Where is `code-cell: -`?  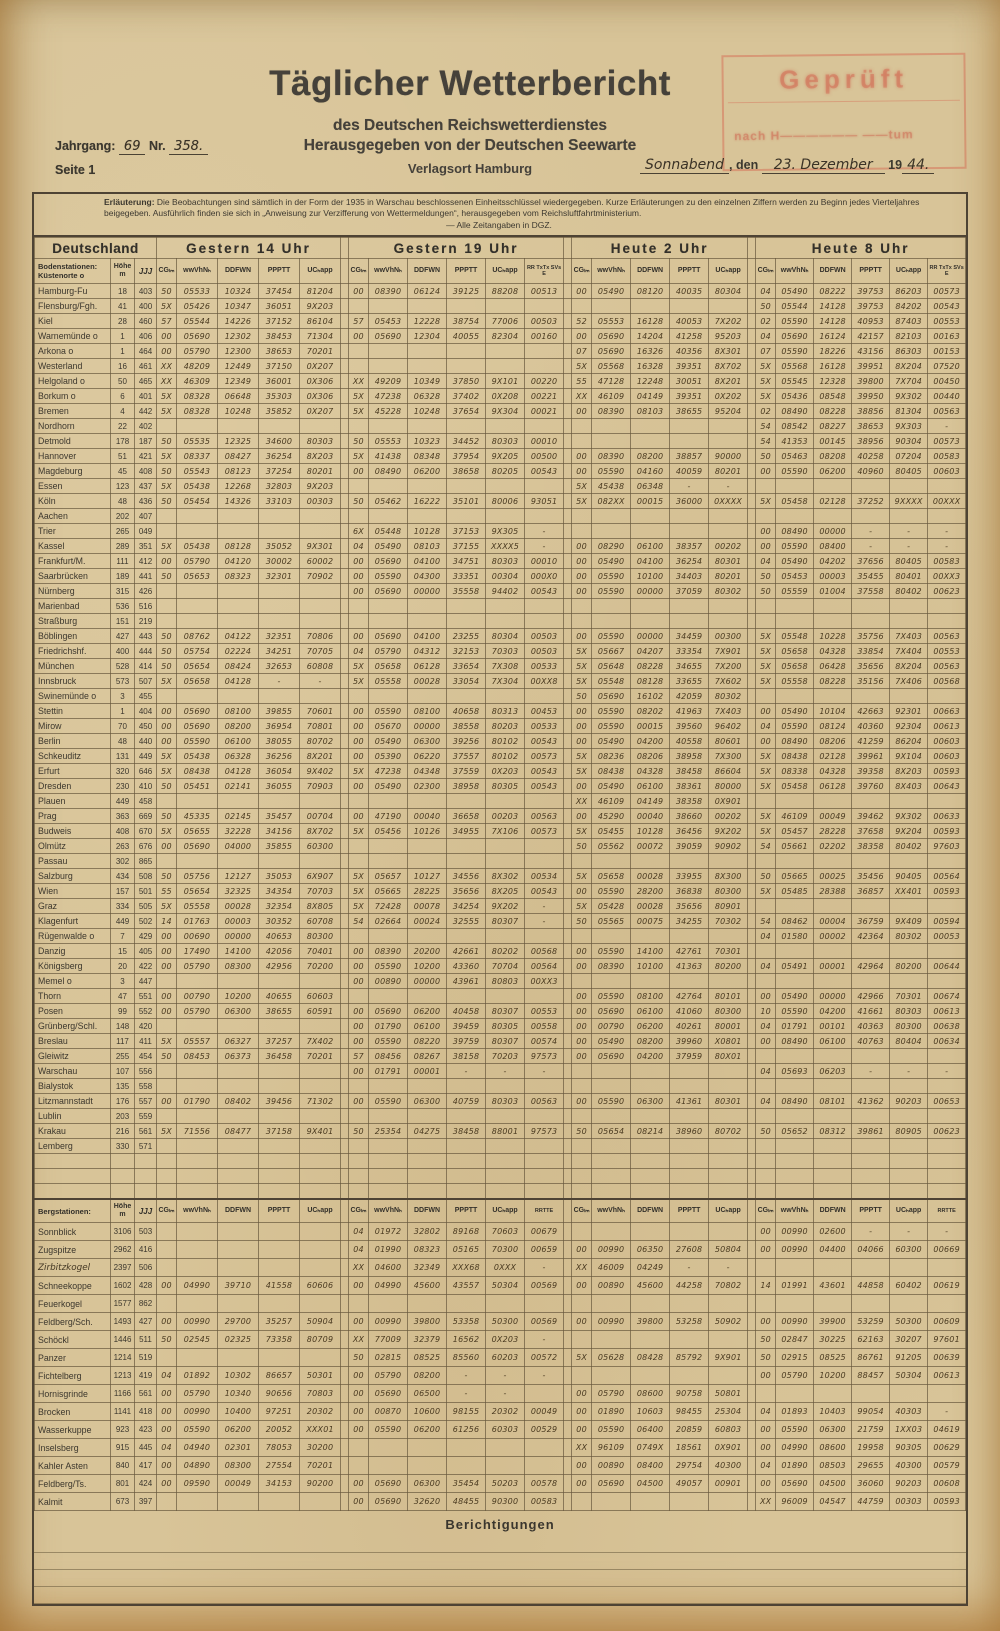
code-cell: - is located at coordinates (505, 1394).